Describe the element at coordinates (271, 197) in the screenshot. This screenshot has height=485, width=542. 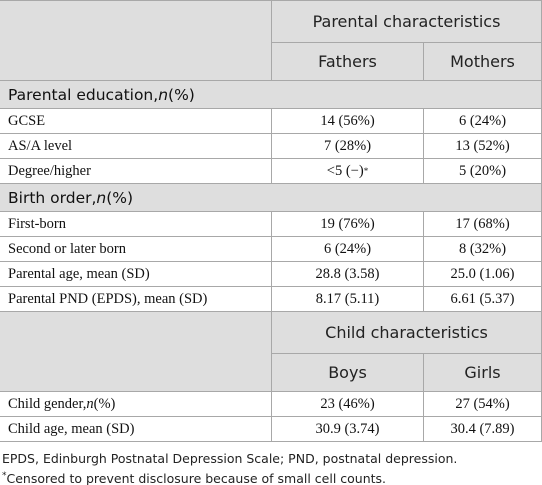
I see `section-title: Birth order, n (%)` at that location.